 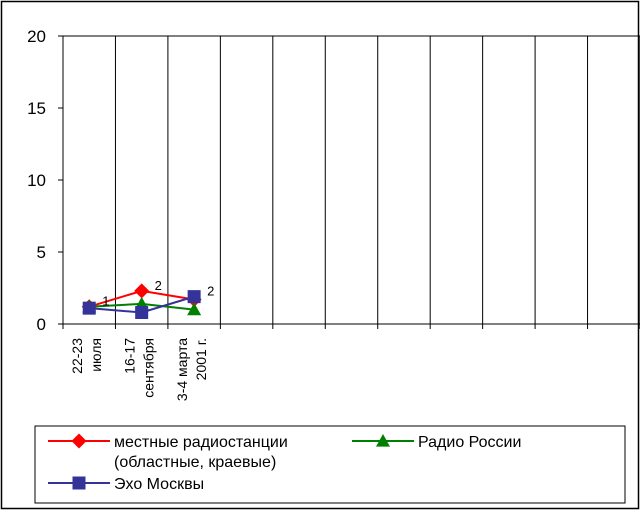 What do you see at coordinates (469, 442) in the screenshot?
I see `legend-label: Радио России` at bounding box center [469, 442].